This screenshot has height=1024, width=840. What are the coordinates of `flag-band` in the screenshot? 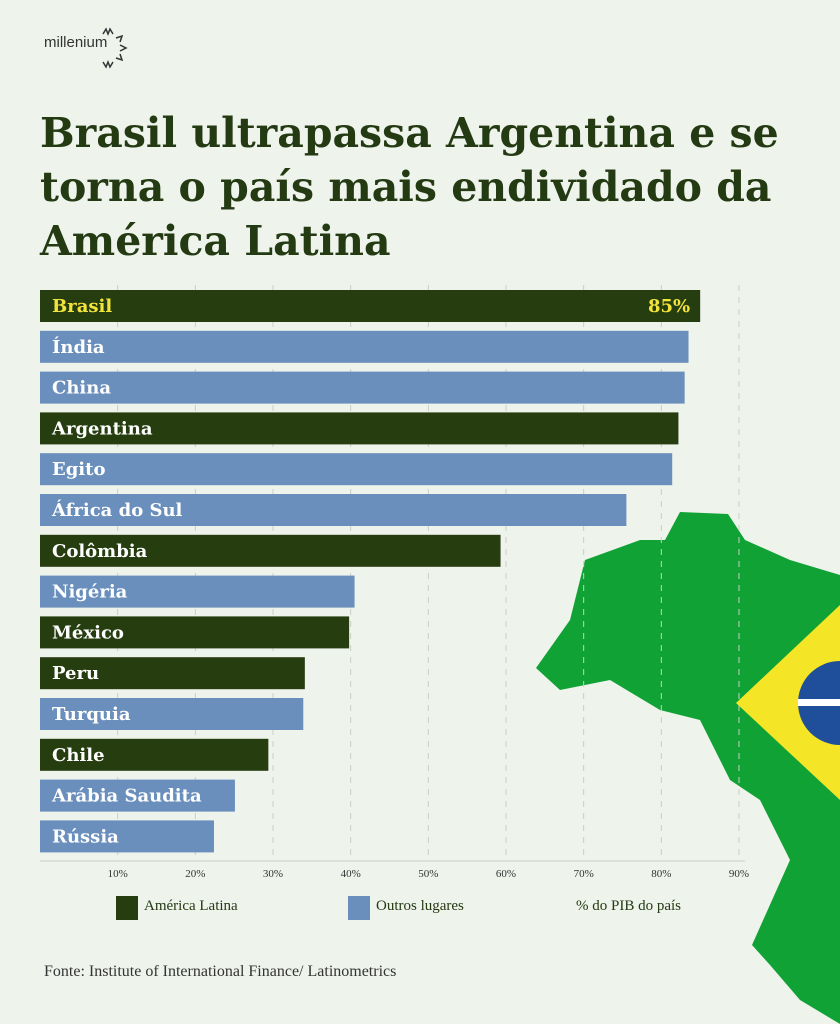 It's located at (819, 702).